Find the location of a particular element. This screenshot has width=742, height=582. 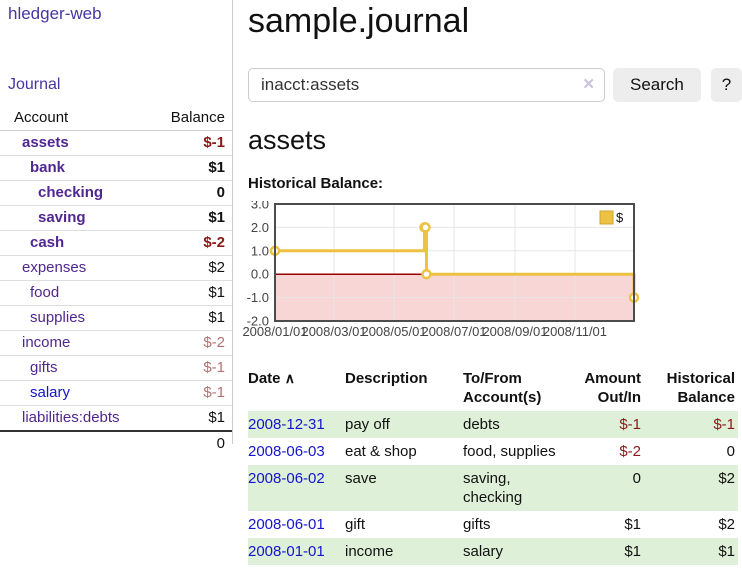

txn-amount: $-2 is located at coordinates (630, 451).